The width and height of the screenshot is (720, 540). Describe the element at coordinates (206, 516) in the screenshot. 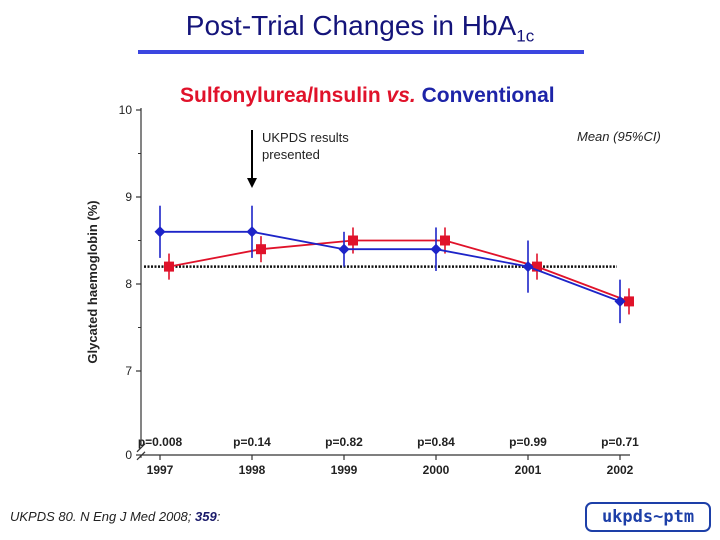

I see `citation-volume: 359` at that location.